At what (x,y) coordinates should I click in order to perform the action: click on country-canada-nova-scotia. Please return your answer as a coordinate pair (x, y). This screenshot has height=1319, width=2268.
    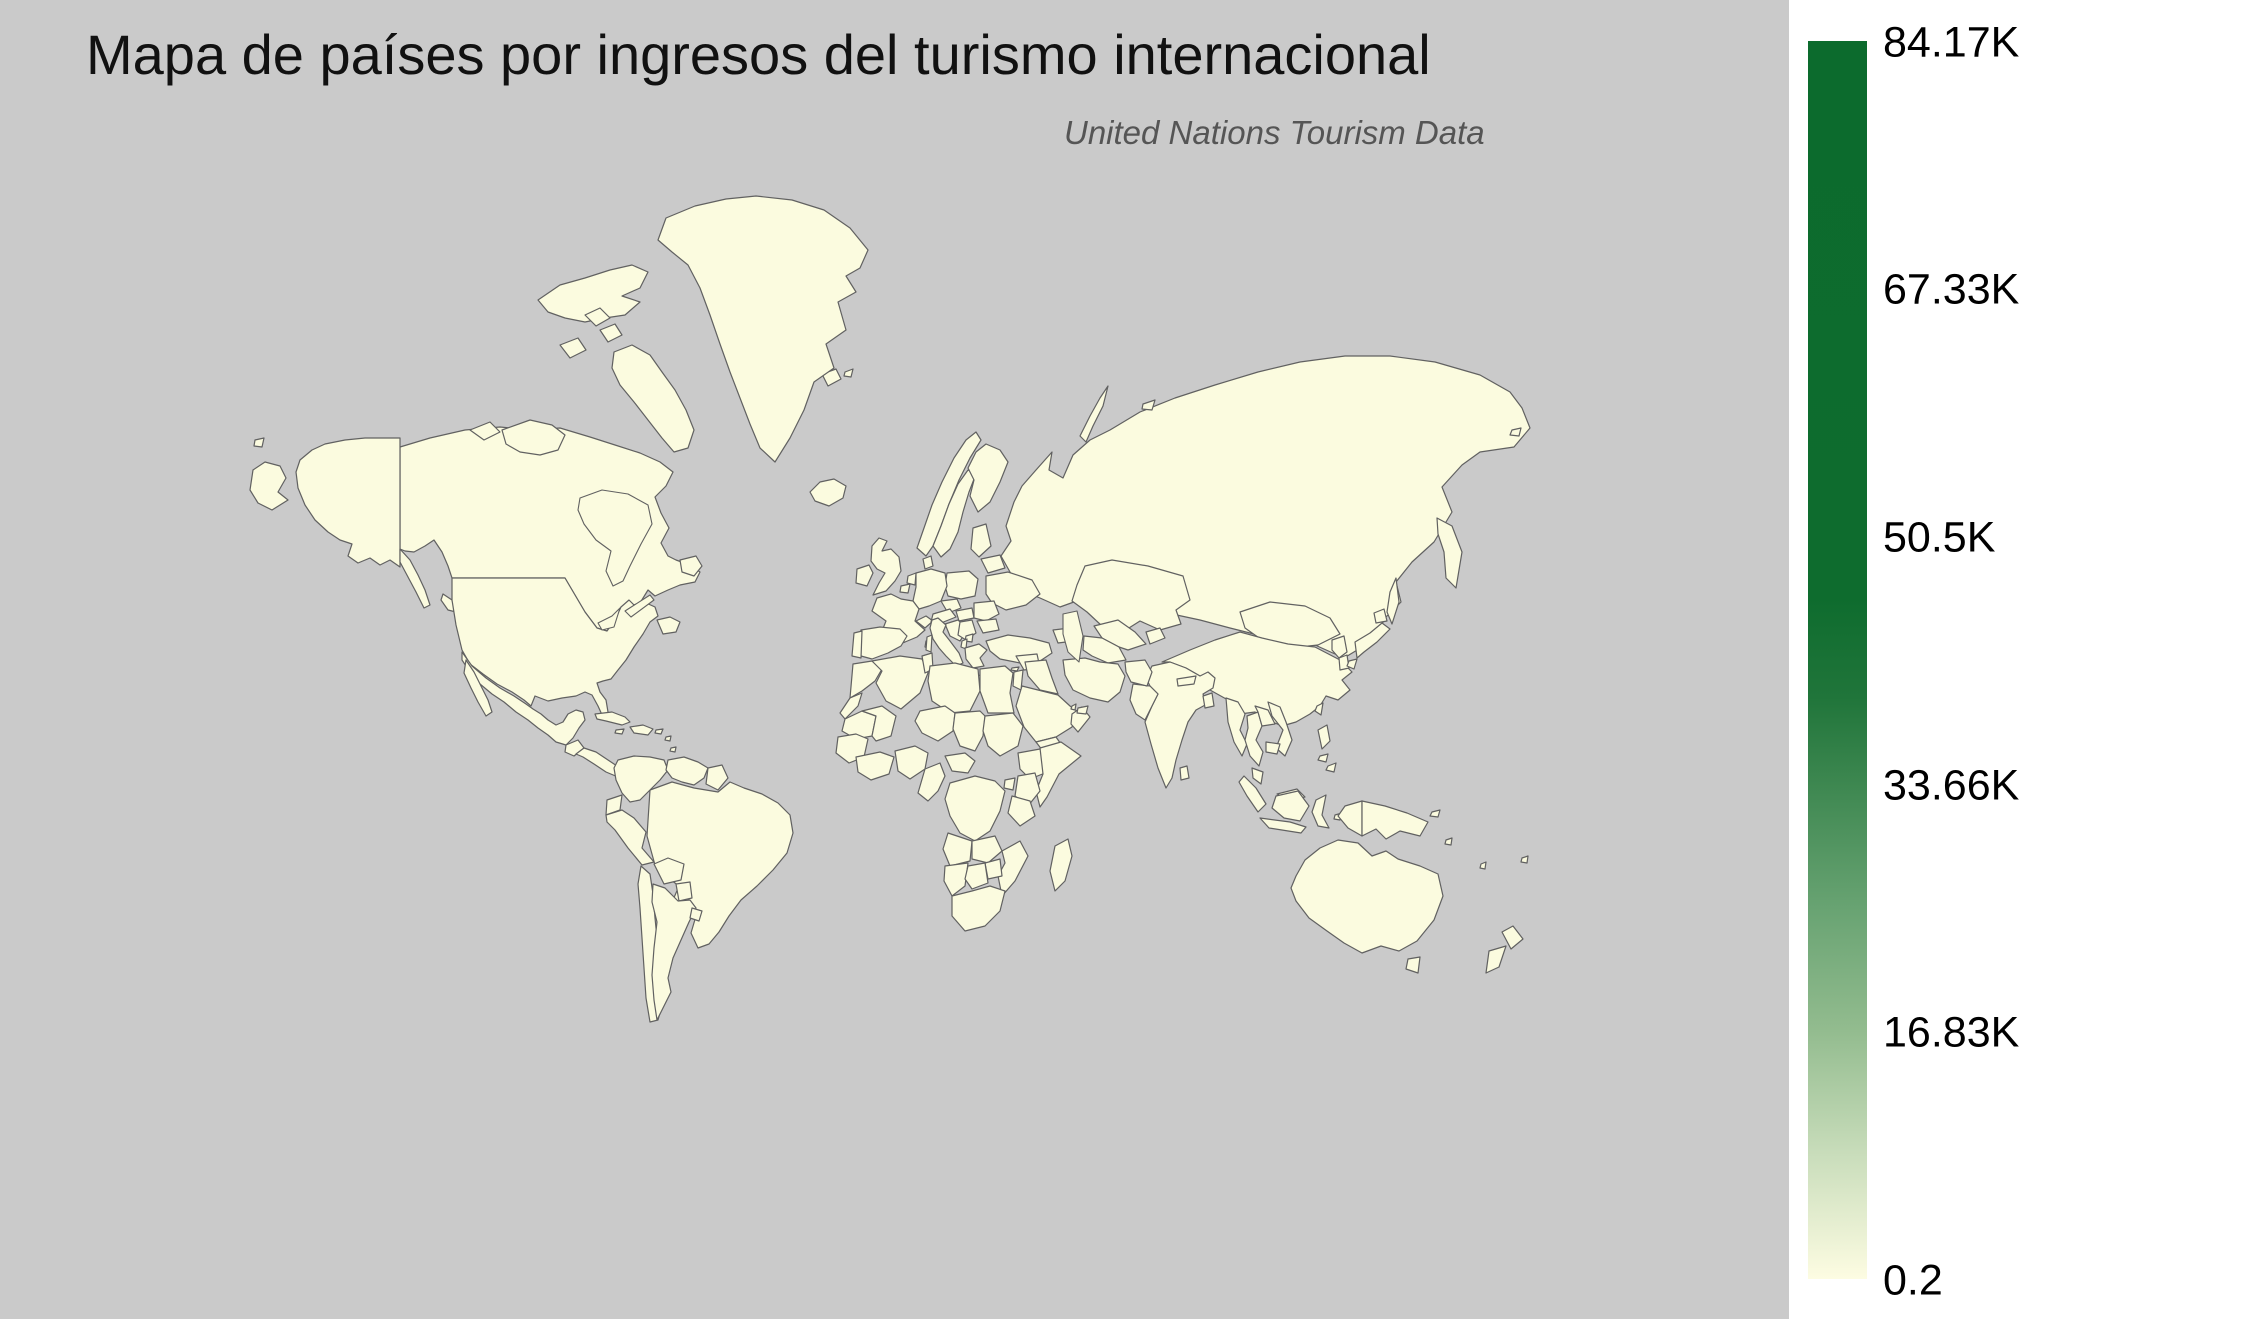
    Looking at the image, I should click on (668, 625).